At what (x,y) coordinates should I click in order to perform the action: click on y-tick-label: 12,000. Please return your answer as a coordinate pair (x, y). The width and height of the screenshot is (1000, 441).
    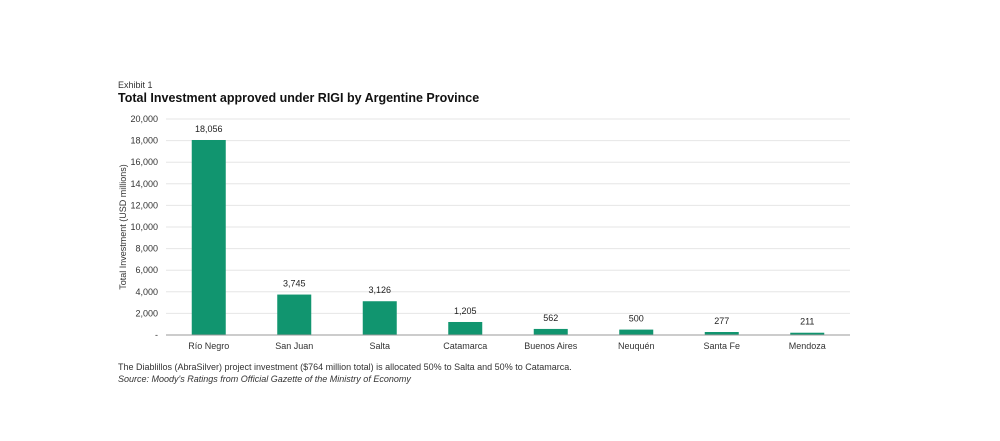
    Looking at the image, I should click on (144, 205).